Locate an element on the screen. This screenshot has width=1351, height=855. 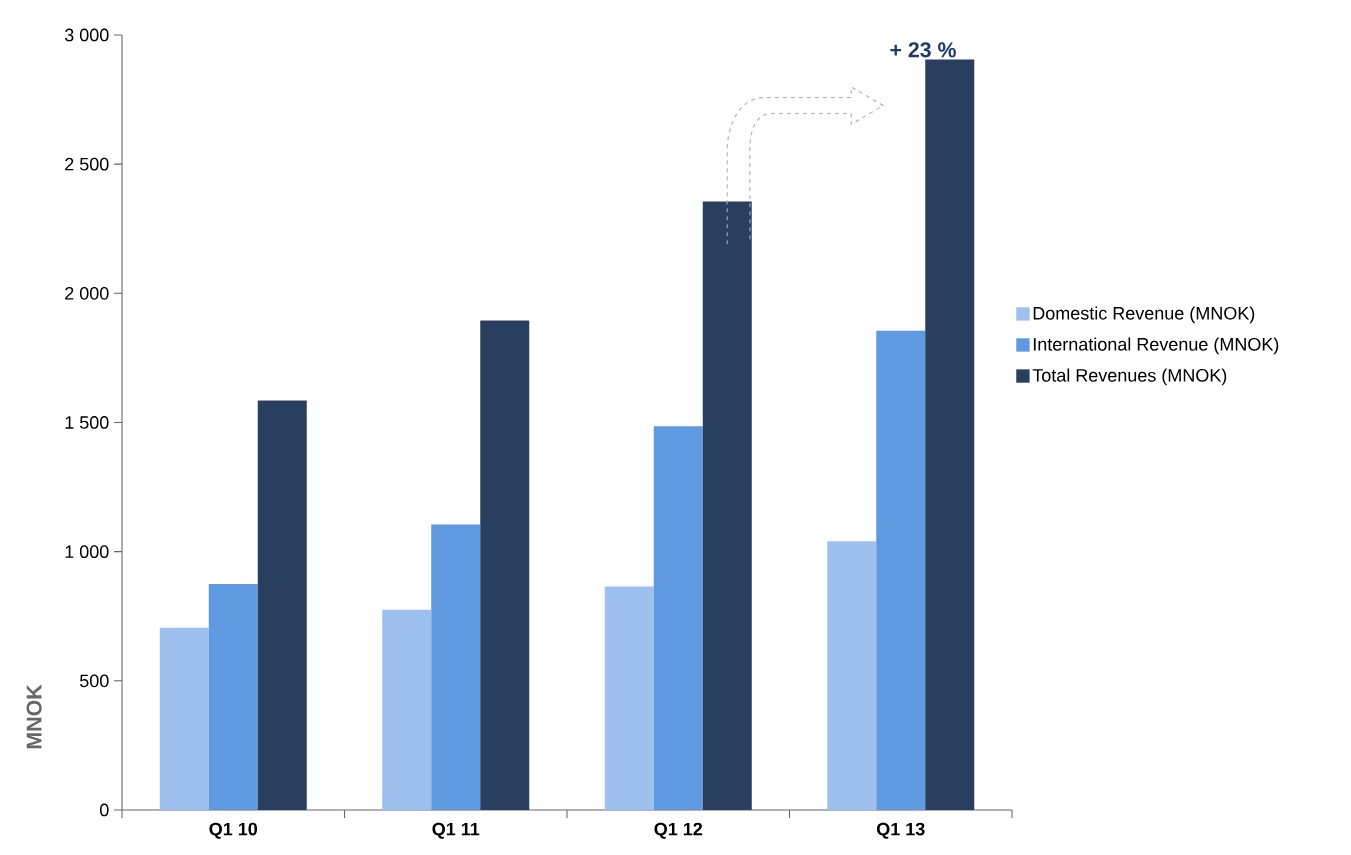
annotation: + 23 % is located at coordinates (923, 50).